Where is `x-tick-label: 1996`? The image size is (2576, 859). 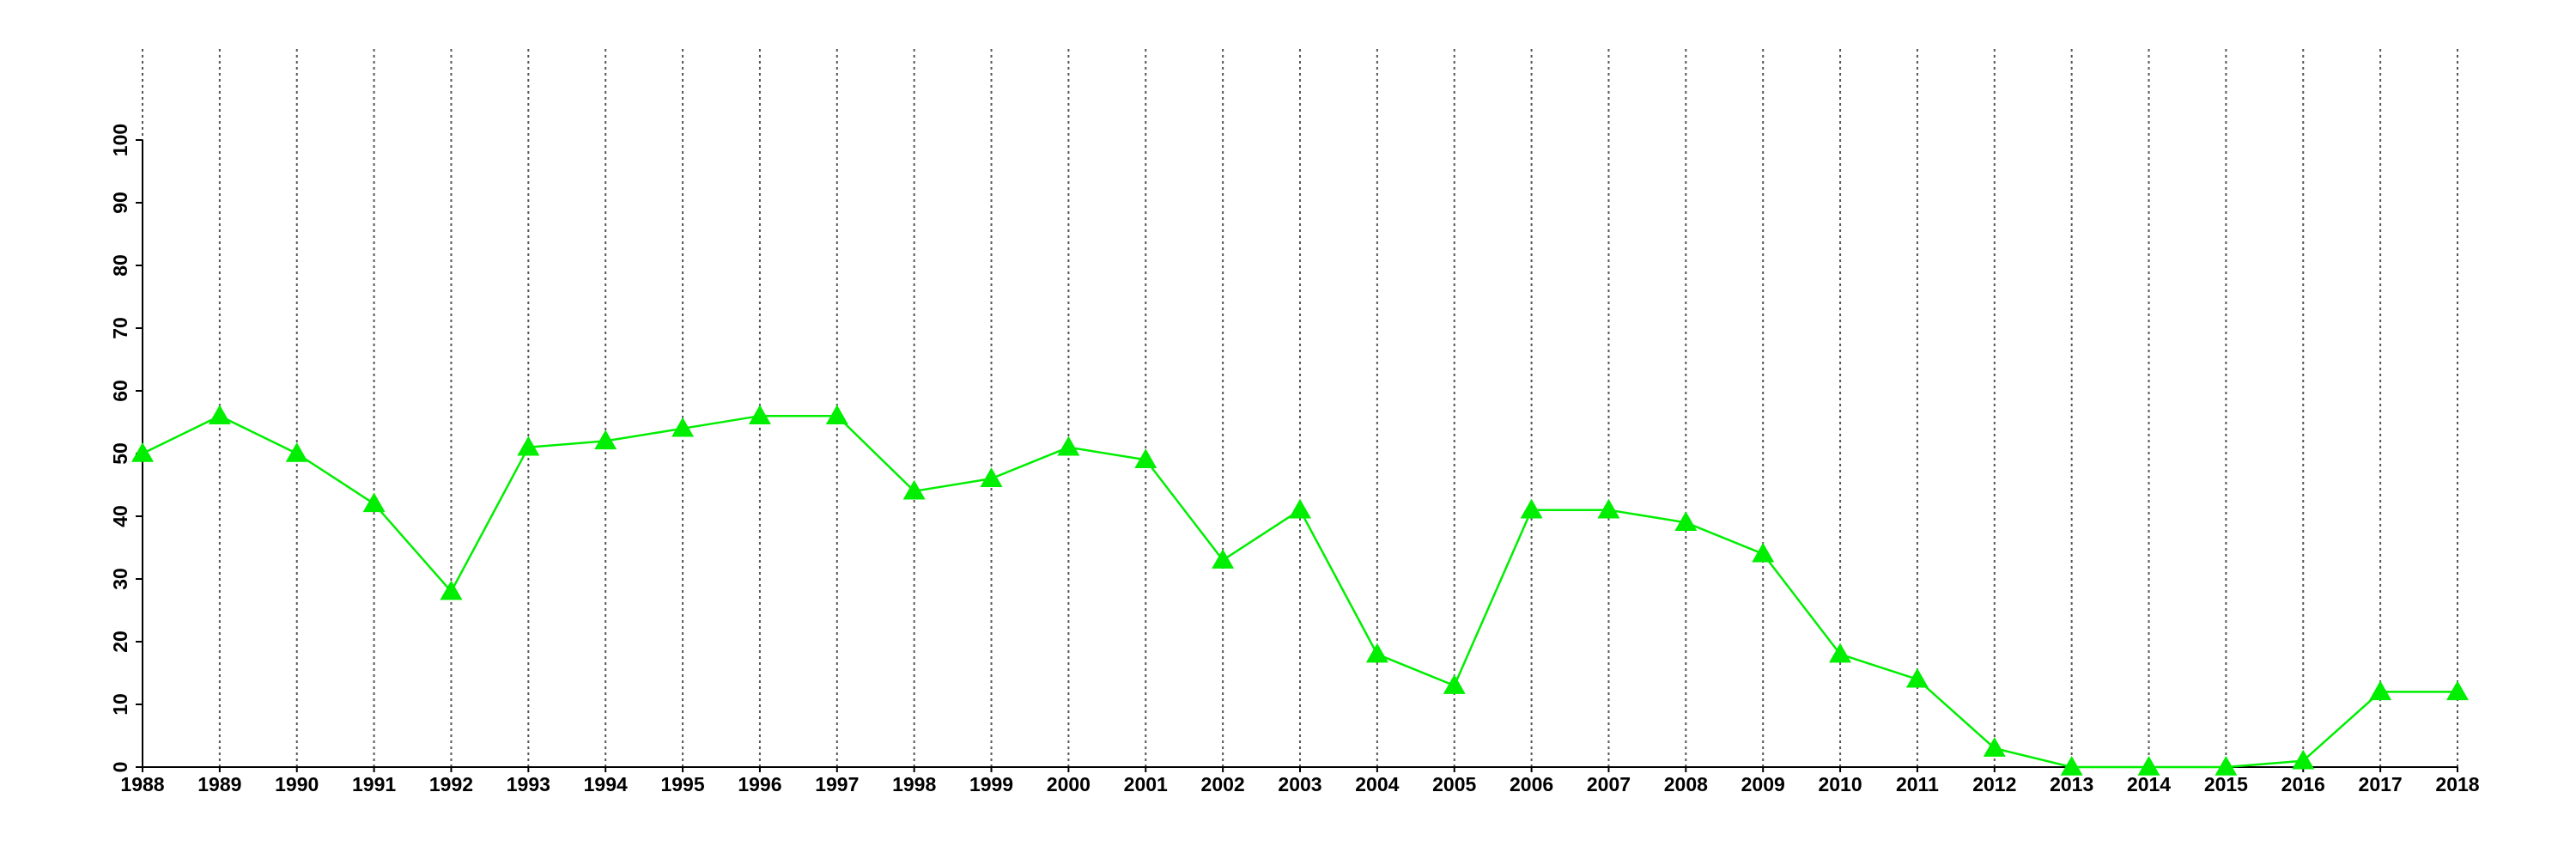
x-tick-label: 1996 is located at coordinates (759, 784).